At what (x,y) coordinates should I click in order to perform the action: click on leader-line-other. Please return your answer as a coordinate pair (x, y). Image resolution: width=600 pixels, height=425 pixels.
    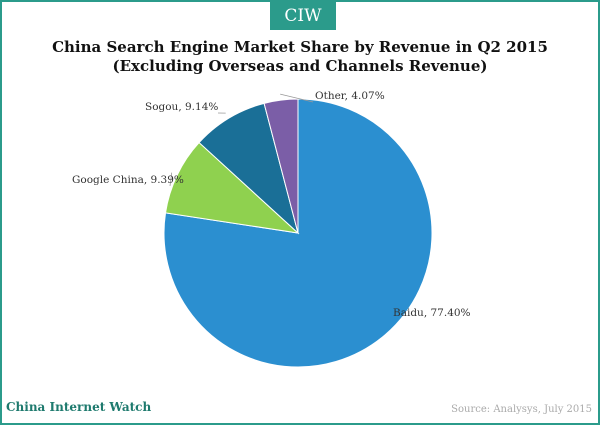
    Looking at the image, I should click on (297, 98).